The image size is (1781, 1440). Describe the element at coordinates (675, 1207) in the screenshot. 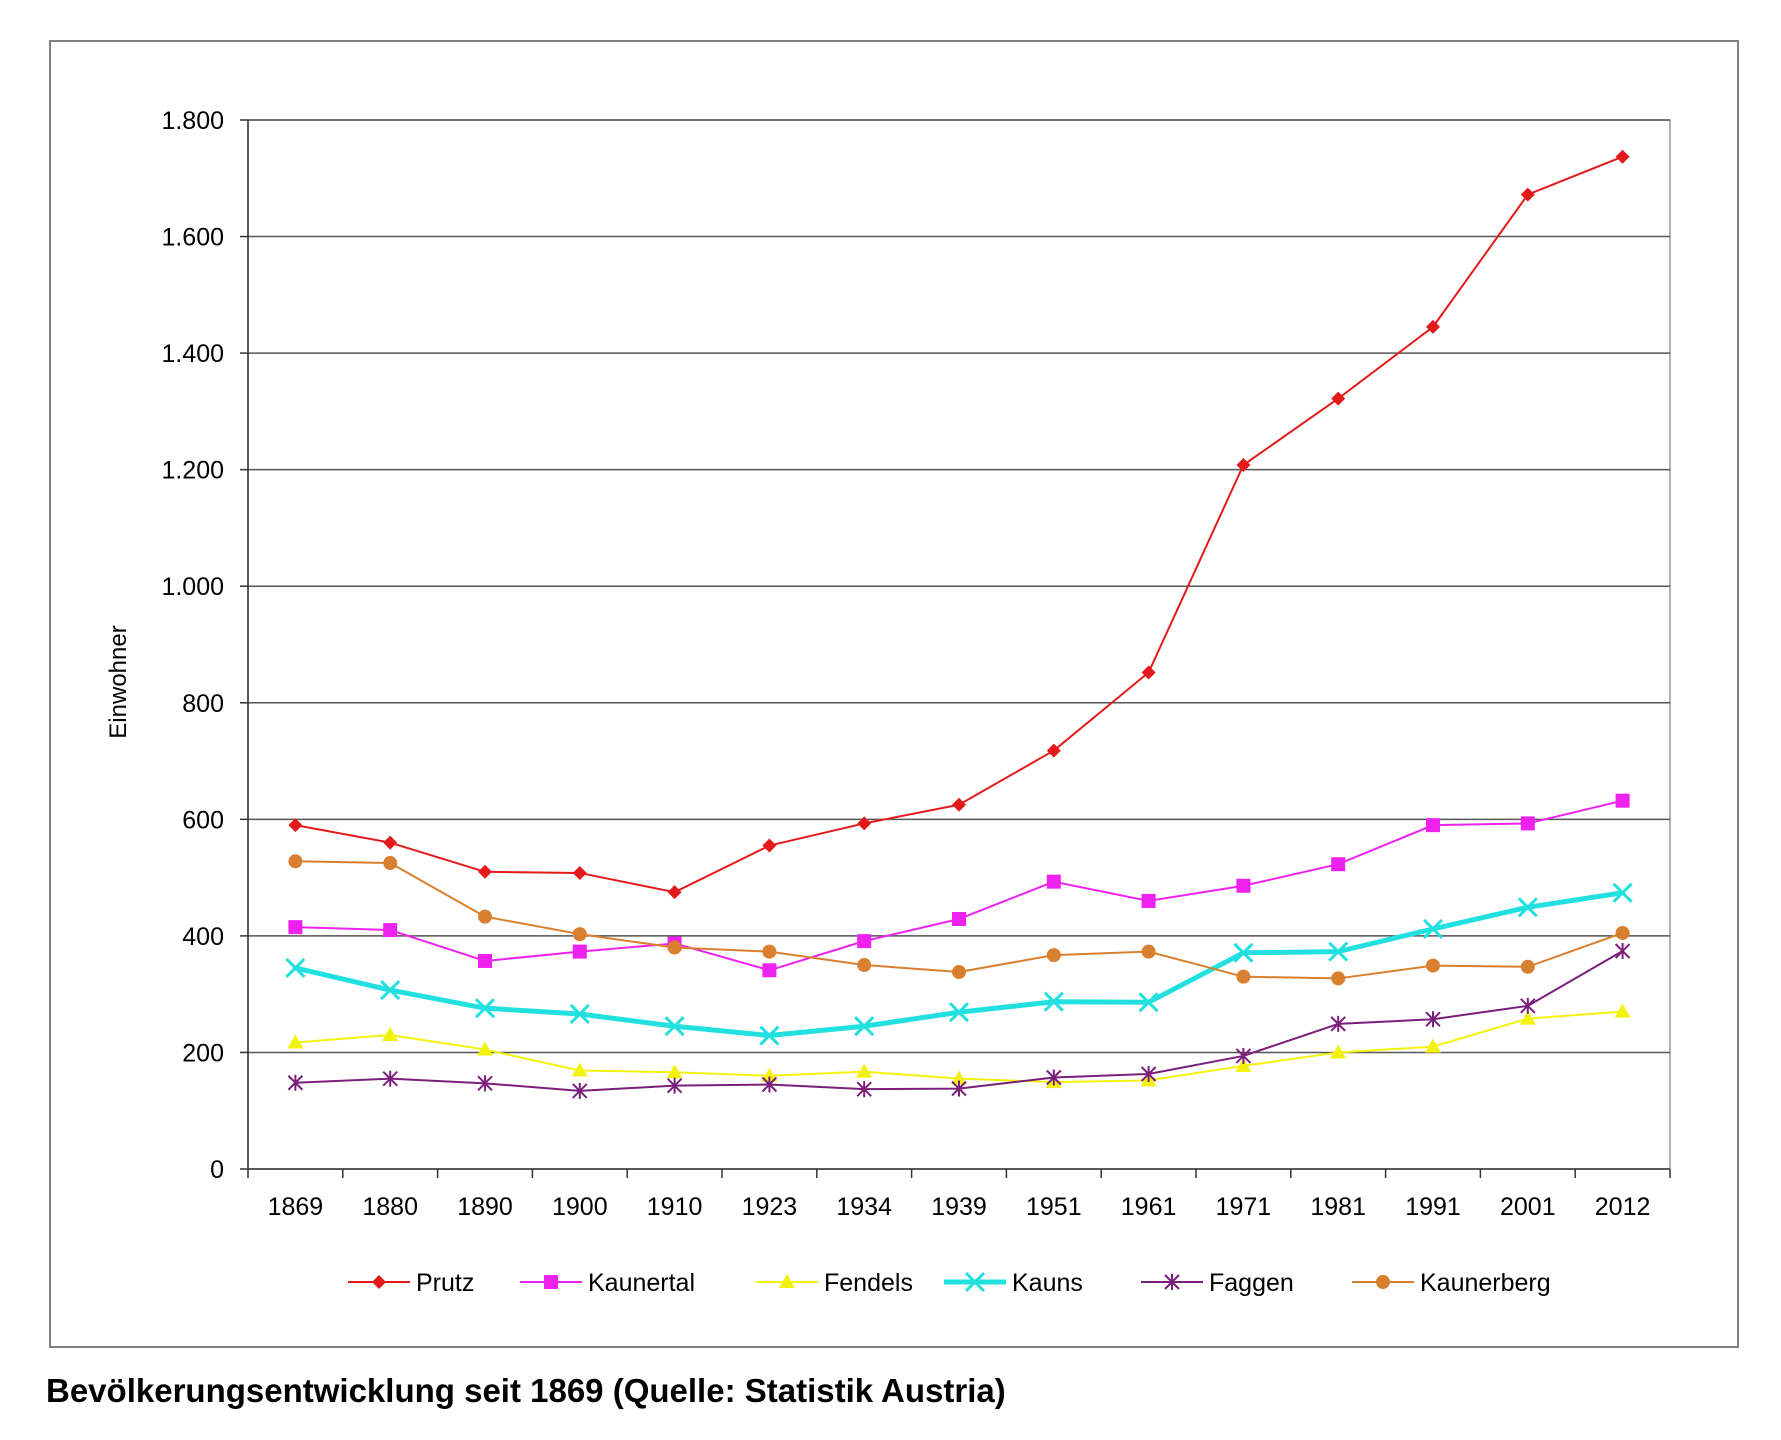

I see `x-tick-label: 1910` at that location.